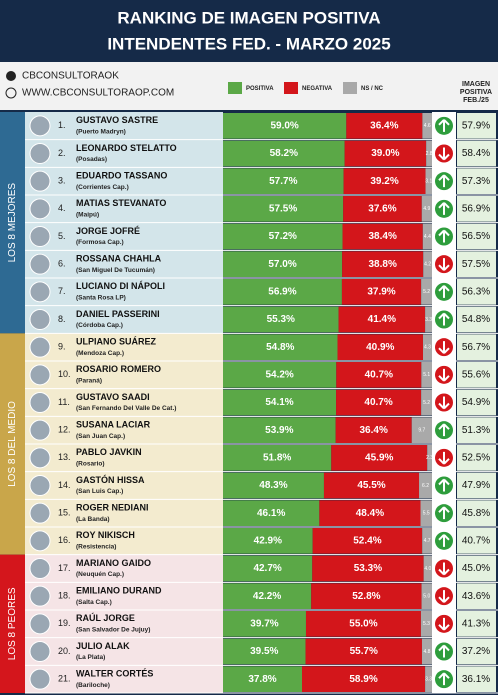 This screenshot has width=498, height=695. I want to click on previous-value: 40.7%, so click(476, 540).